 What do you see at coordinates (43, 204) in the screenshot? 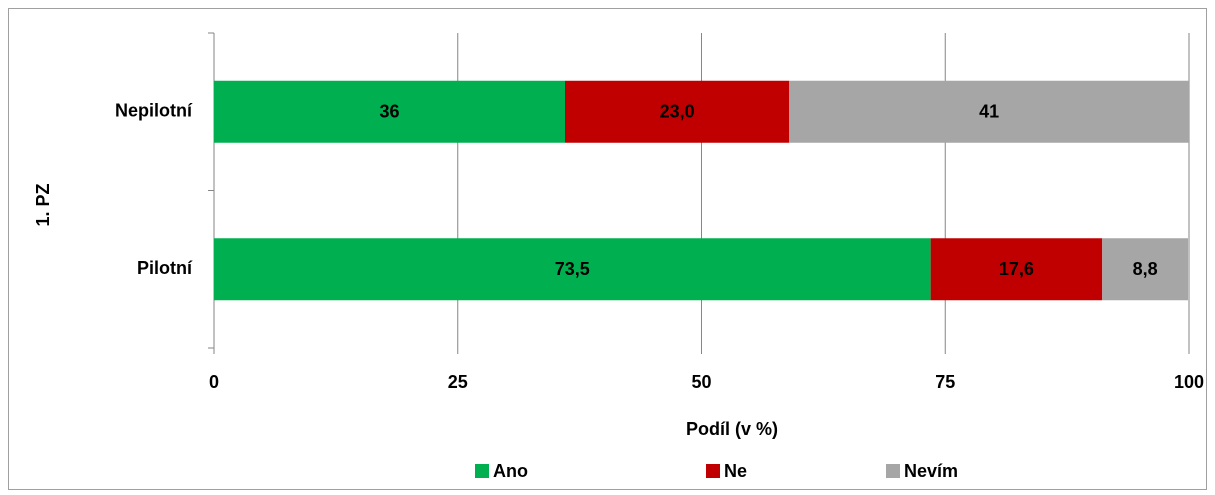
I see `group-label: 1. PZ` at bounding box center [43, 204].